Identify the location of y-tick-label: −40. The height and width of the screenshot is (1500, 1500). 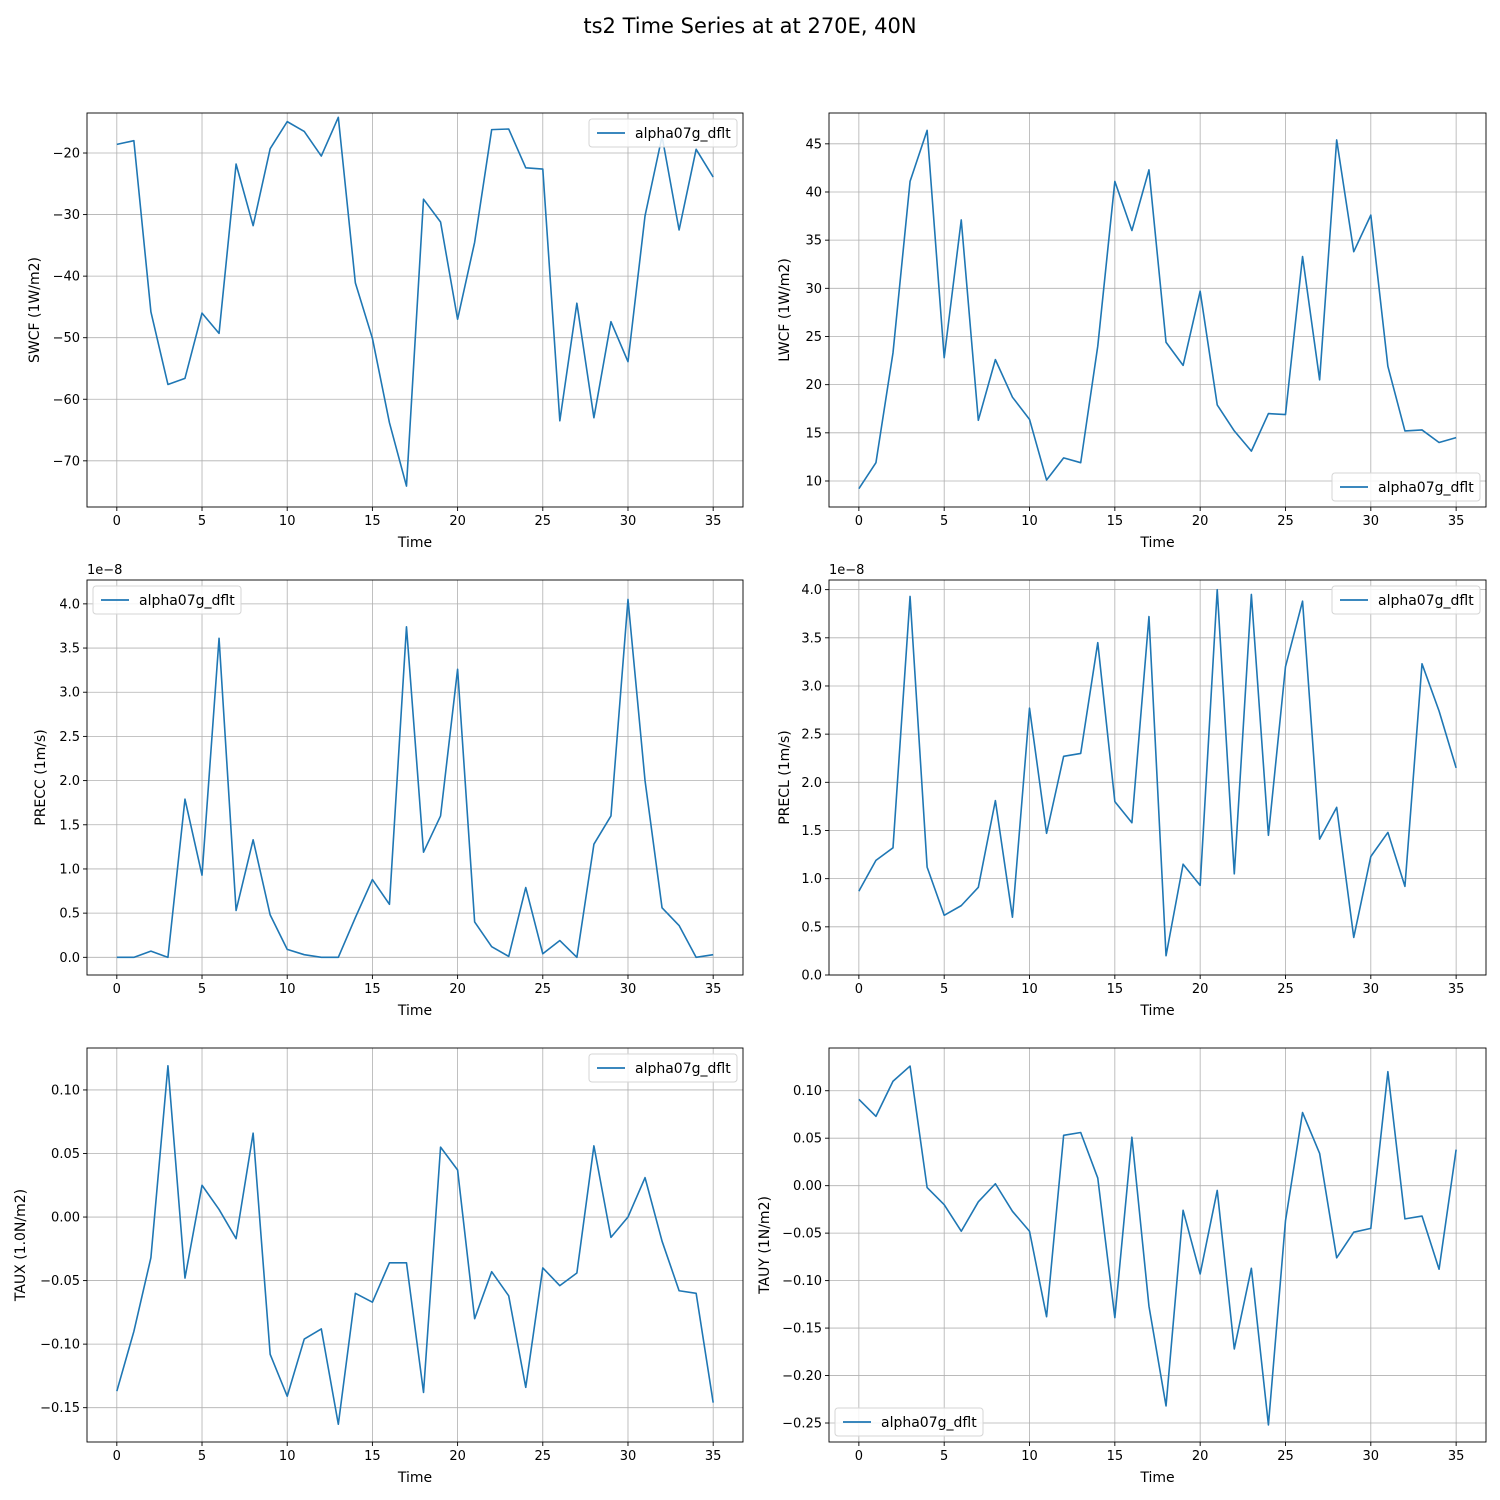
(66, 277).